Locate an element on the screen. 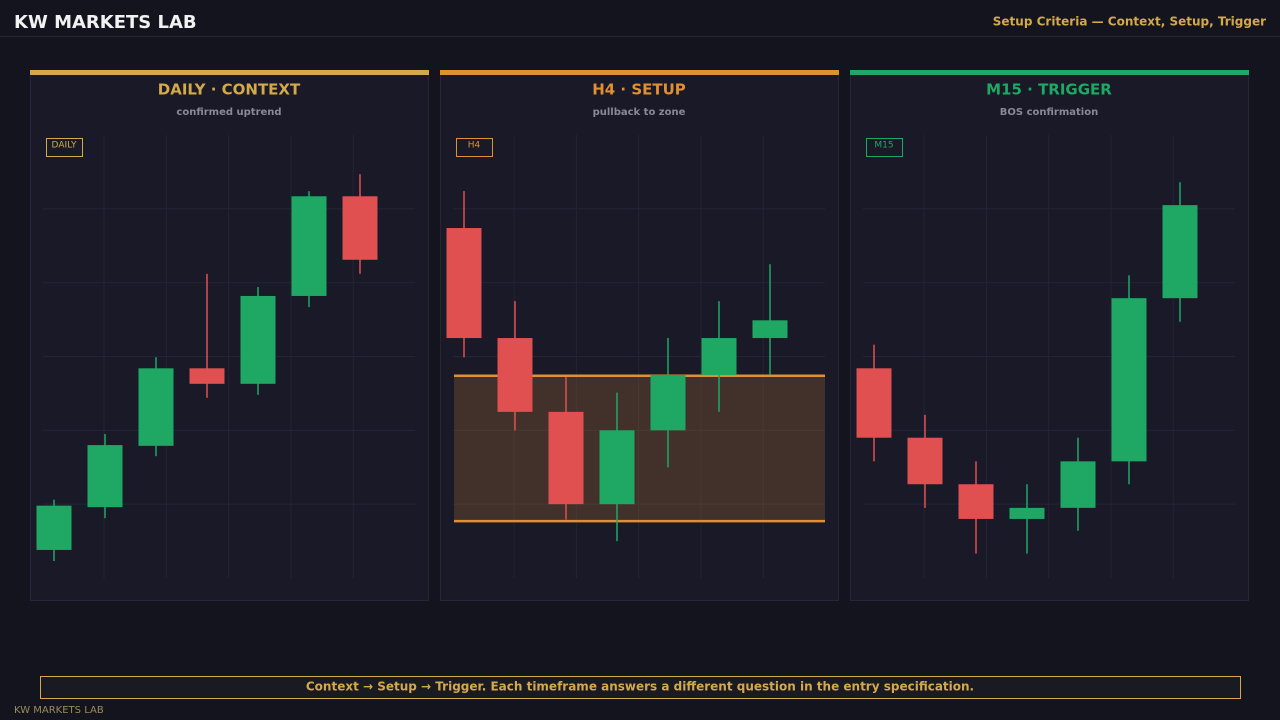 The image size is (1280, 720). panel-subtitle: confirmed uptrend is located at coordinates (228, 112).